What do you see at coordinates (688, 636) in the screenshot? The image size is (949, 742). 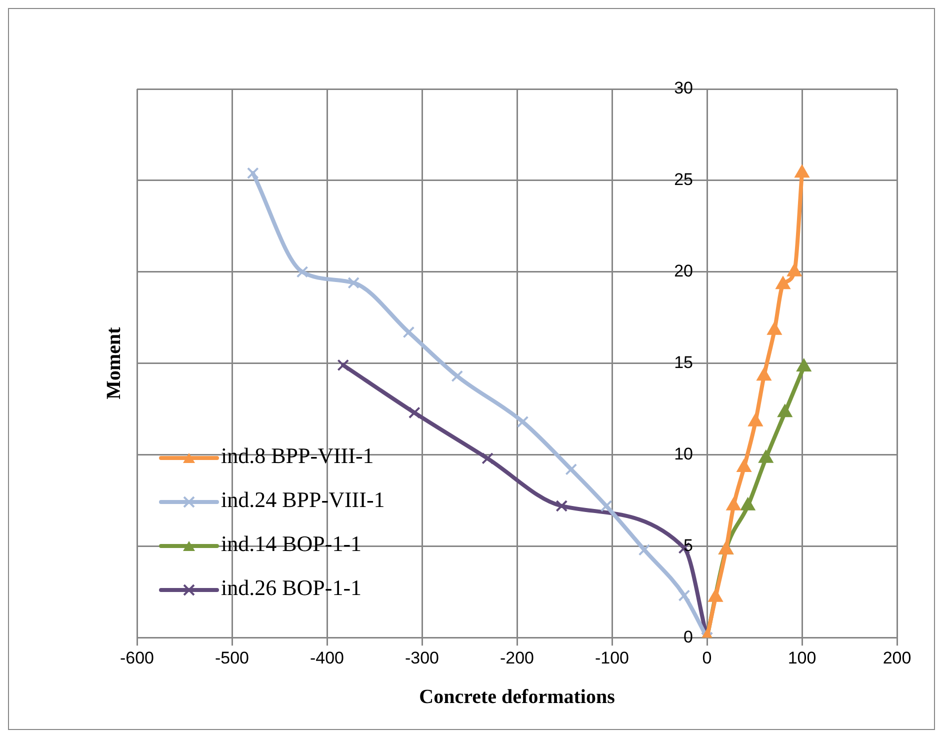 I see `y-tick-label: 0` at bounding box center [688, 636].